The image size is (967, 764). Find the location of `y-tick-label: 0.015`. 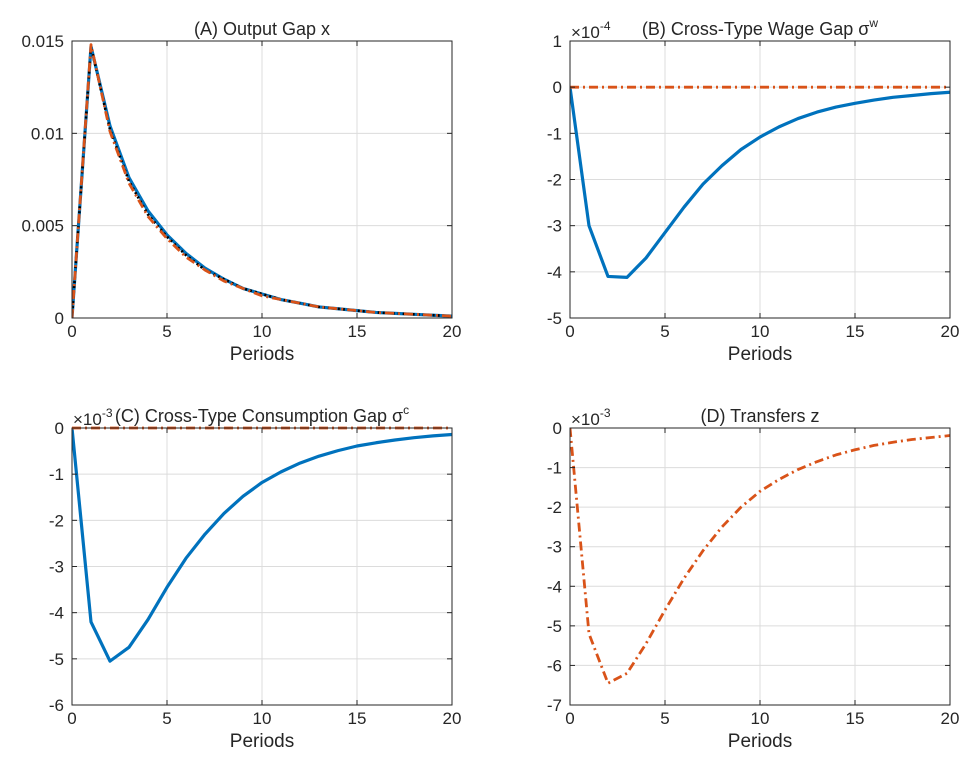

y-tick-label: 0.015 is located at coordinates (42, 41).